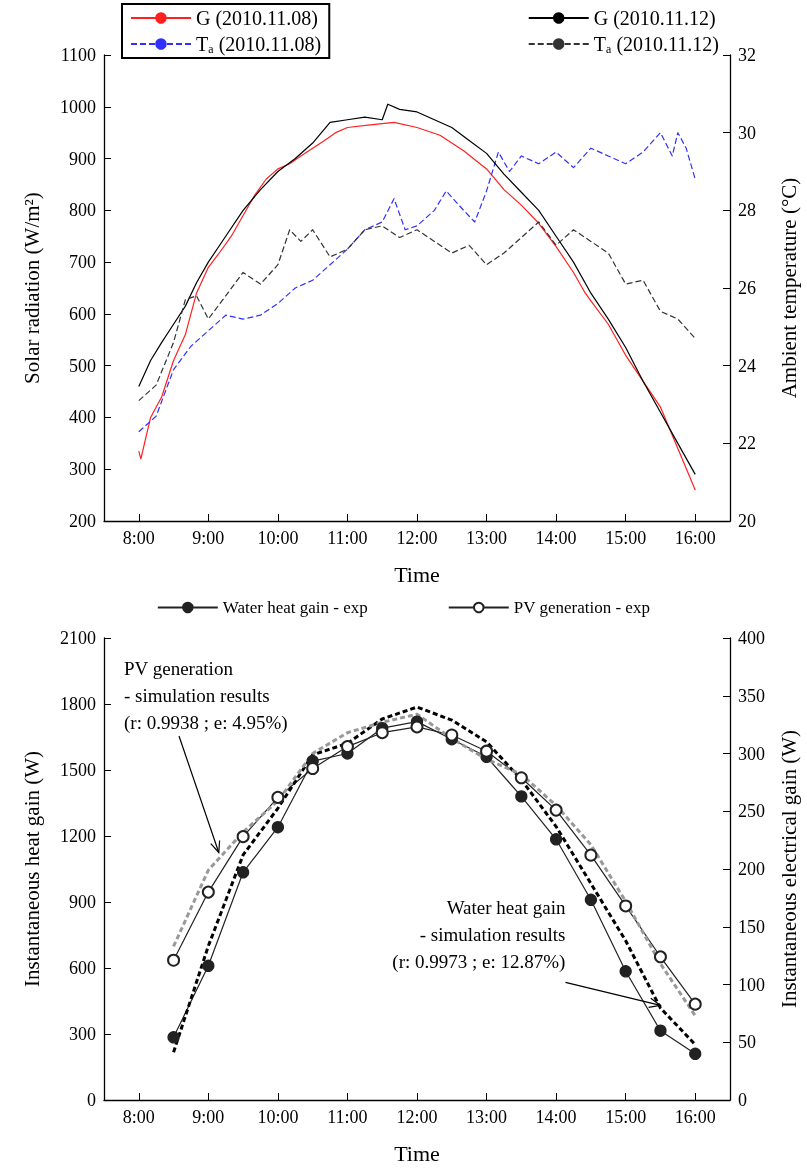 Image resolution: width=807 pixels, height=1169 pixels. Describe the element at coordinates (479, 935) in the screenshot. I see `annotation: Water heat gain - simulation results (r: 0.9973 ; e: 12.87%)` at that location.